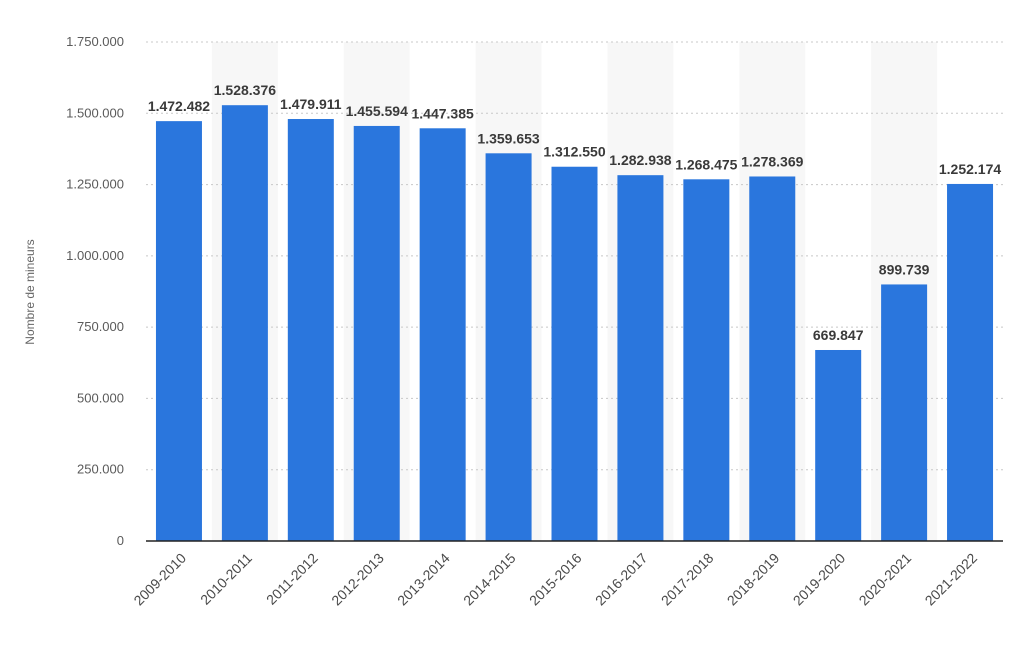 The image size is (1024, 663). I want to click on data-label: 899.739, so click(904, 269).